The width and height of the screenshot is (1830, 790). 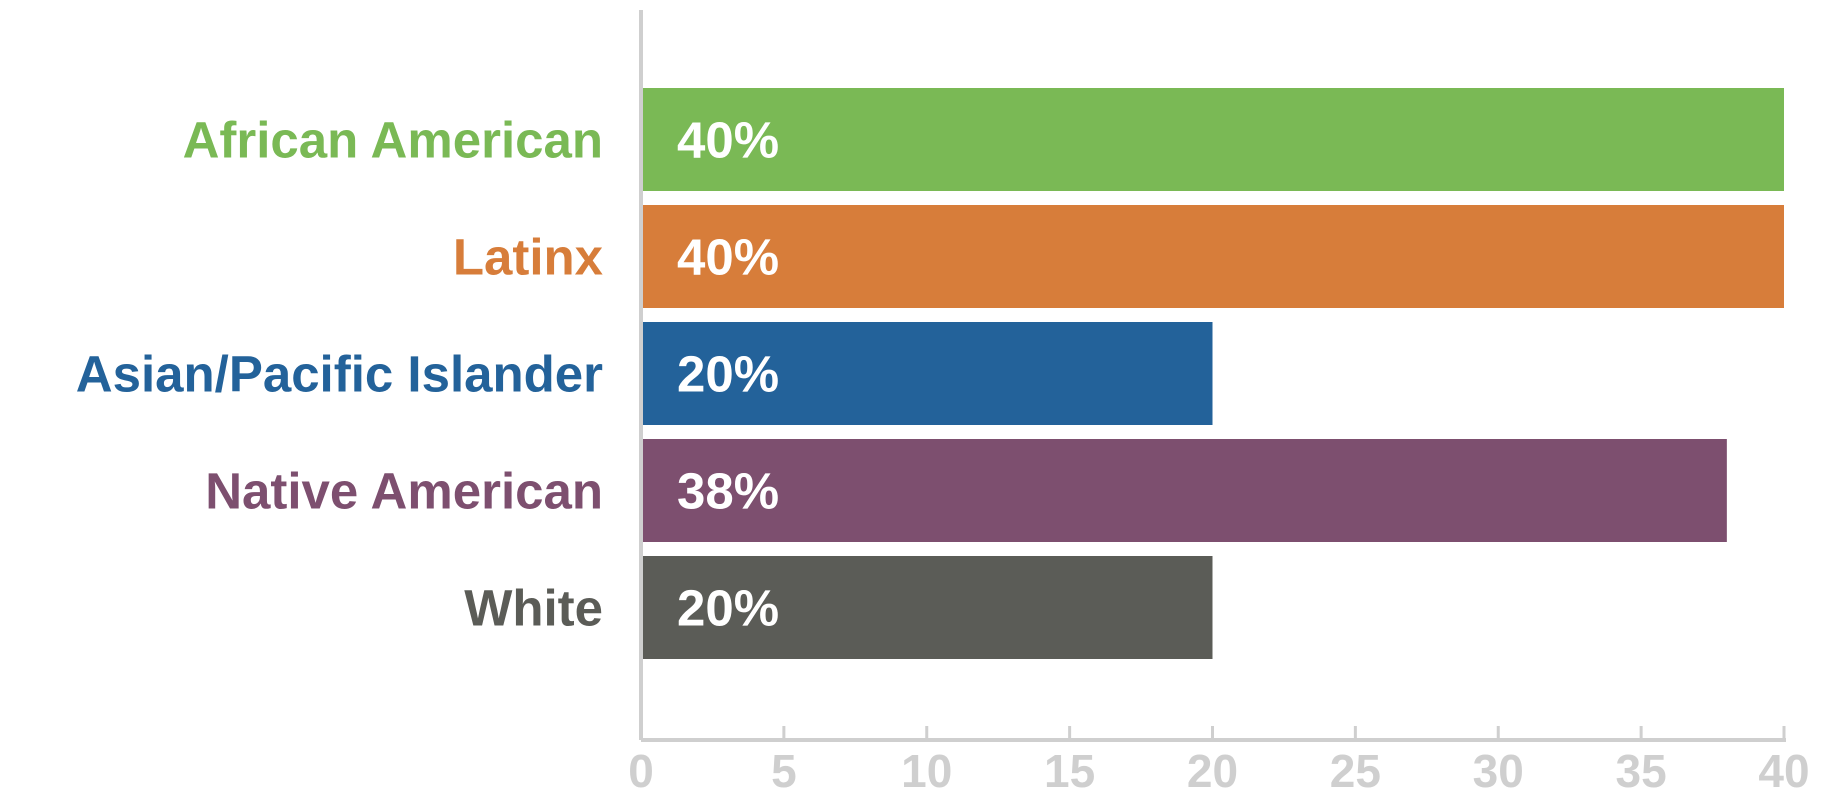 I want to click on x-tick-label-5: 5, so click(x=784, y=767).